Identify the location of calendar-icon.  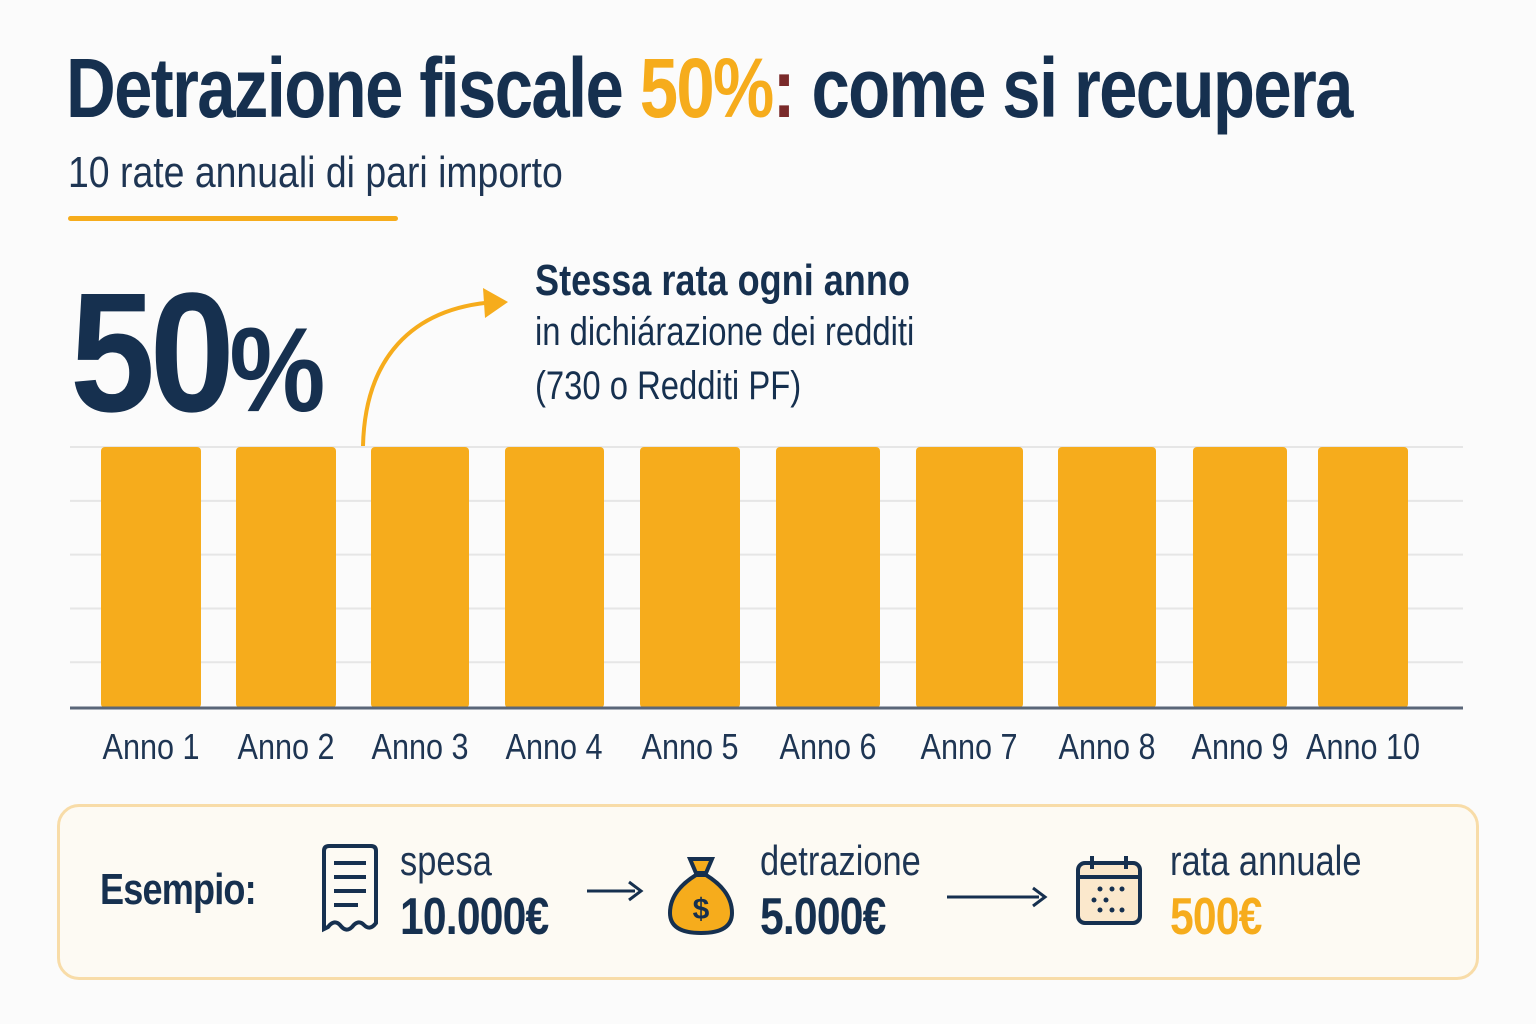
(1109, 890).